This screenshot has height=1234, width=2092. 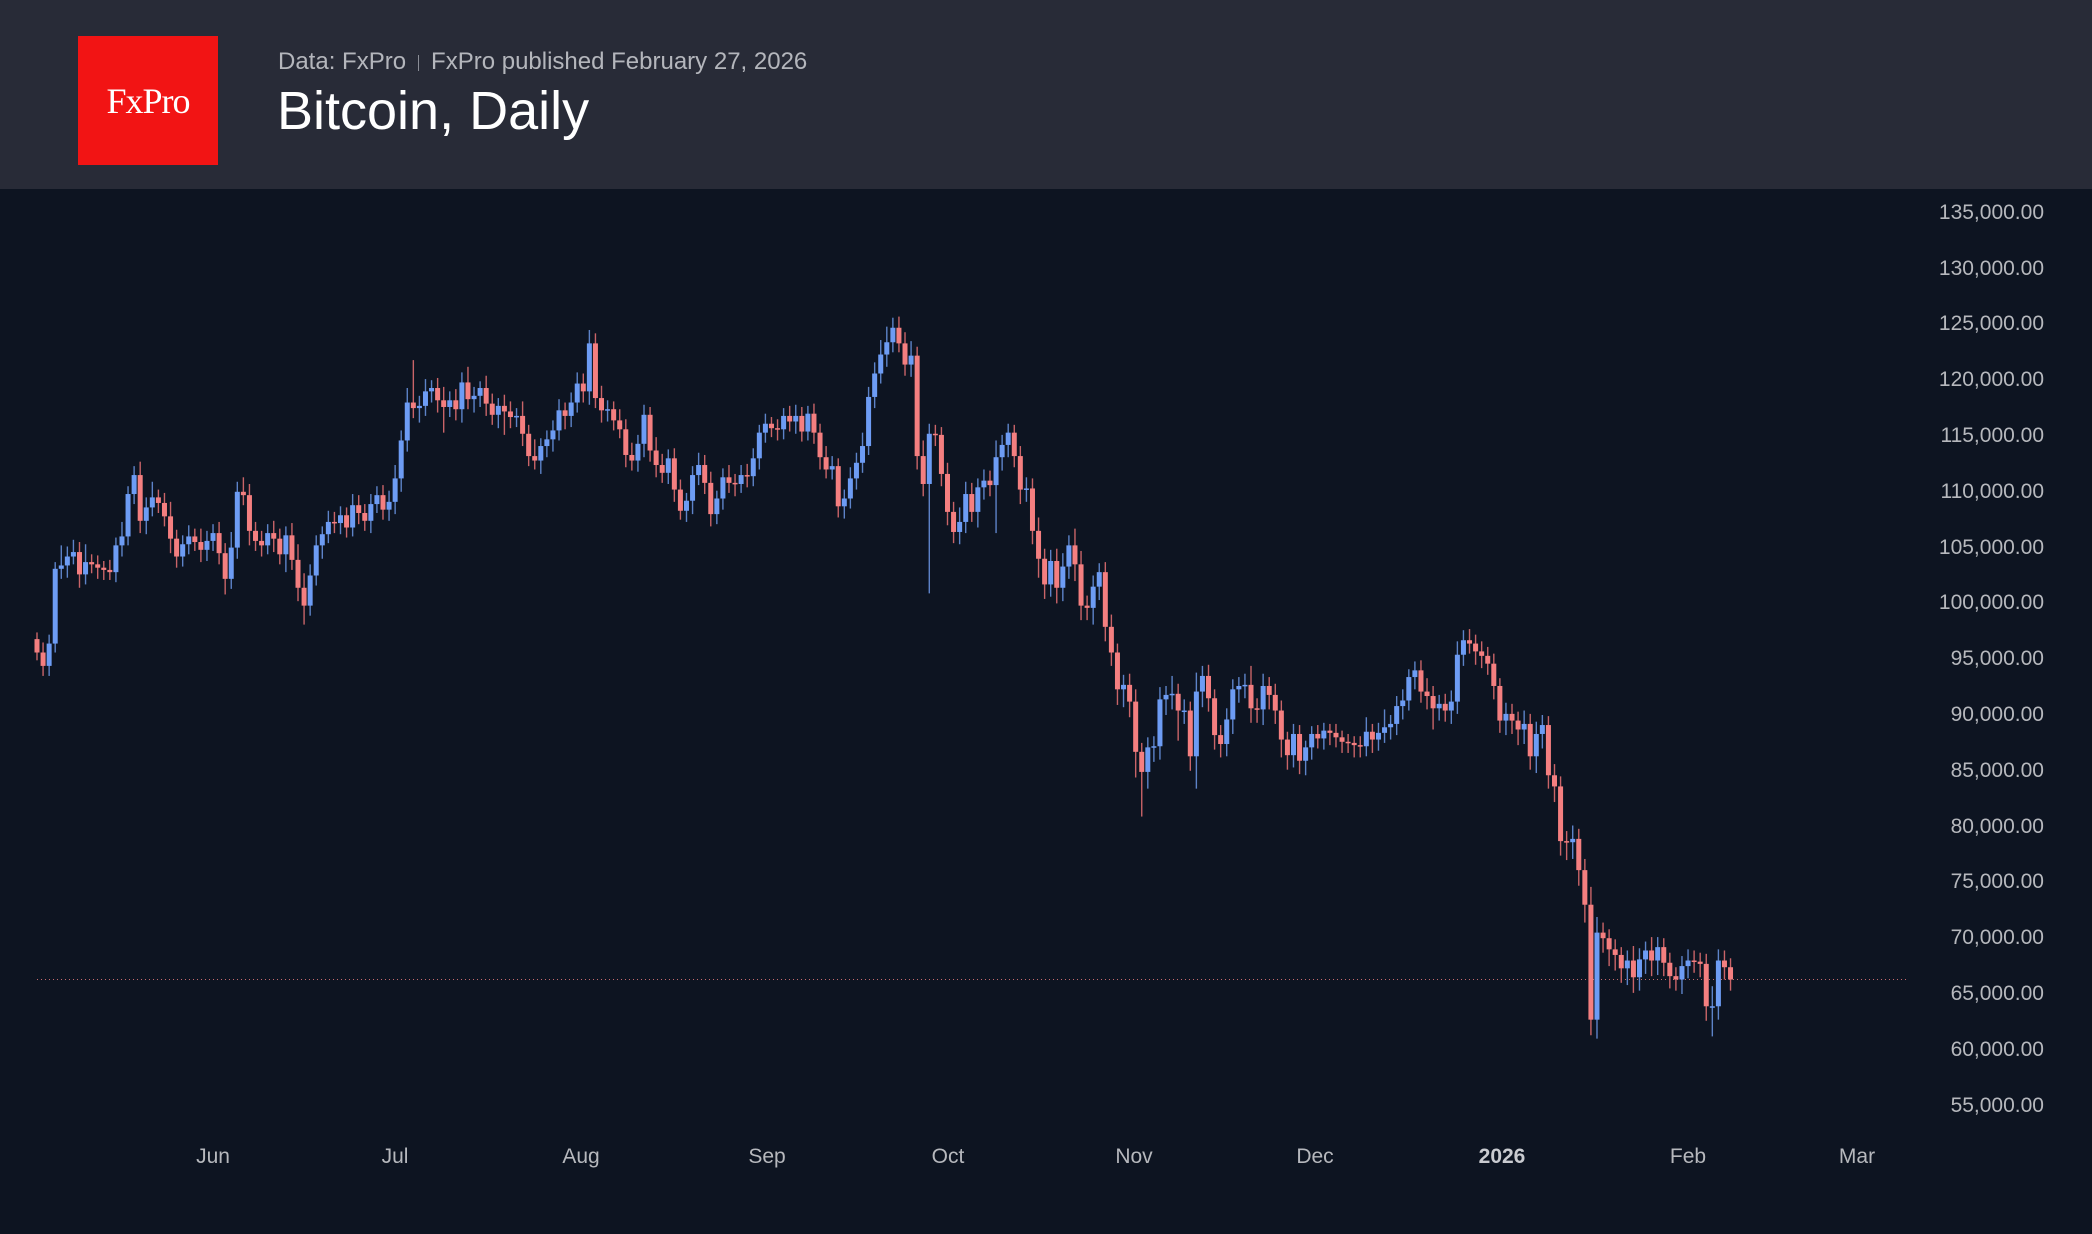 I want to click on y-tick-label: 70,000.00, so click(x=1997, y=938).